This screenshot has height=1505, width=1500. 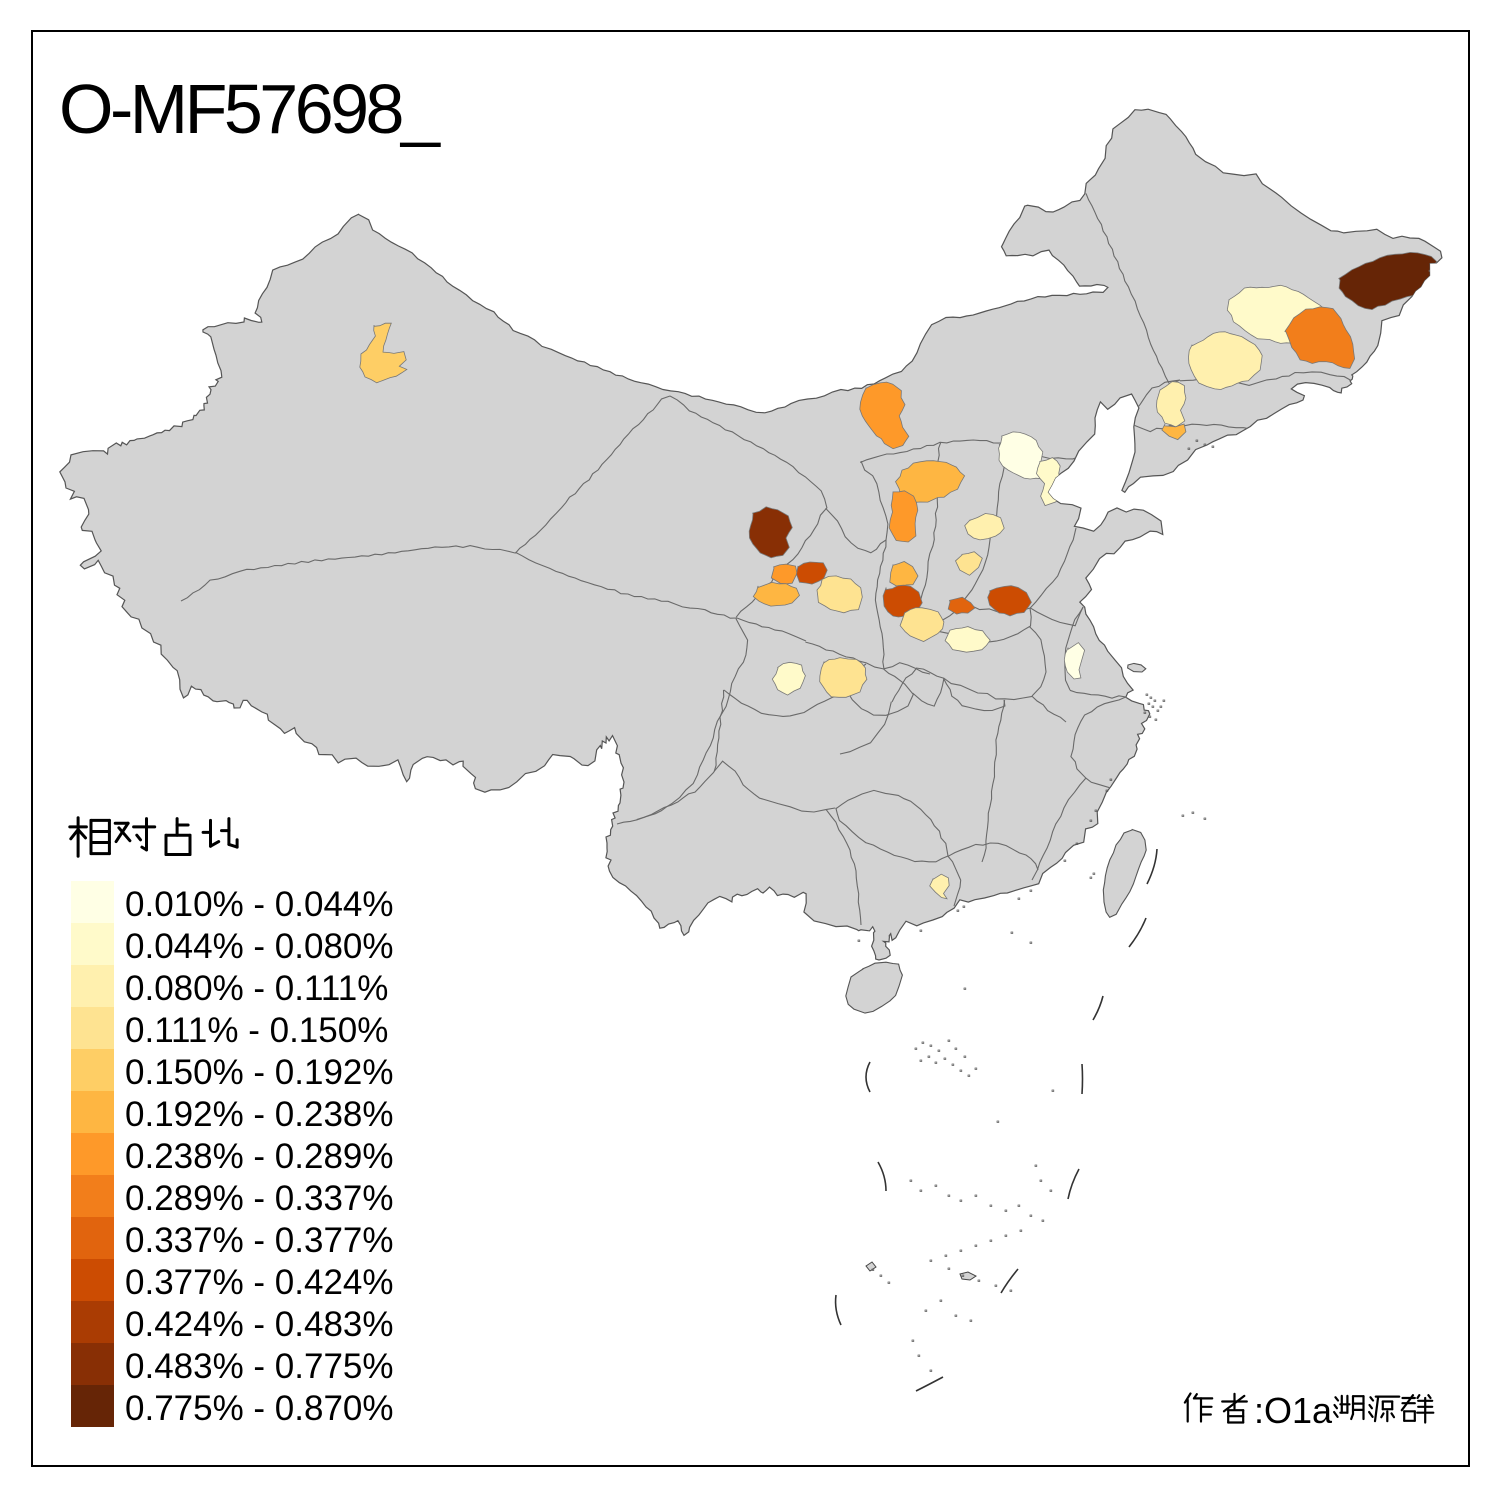 What do you see at coordinates (259, 904) in the screenshot?
I see `svg-text: 0.010% - 0.044%` at bounding box center [259, 904].